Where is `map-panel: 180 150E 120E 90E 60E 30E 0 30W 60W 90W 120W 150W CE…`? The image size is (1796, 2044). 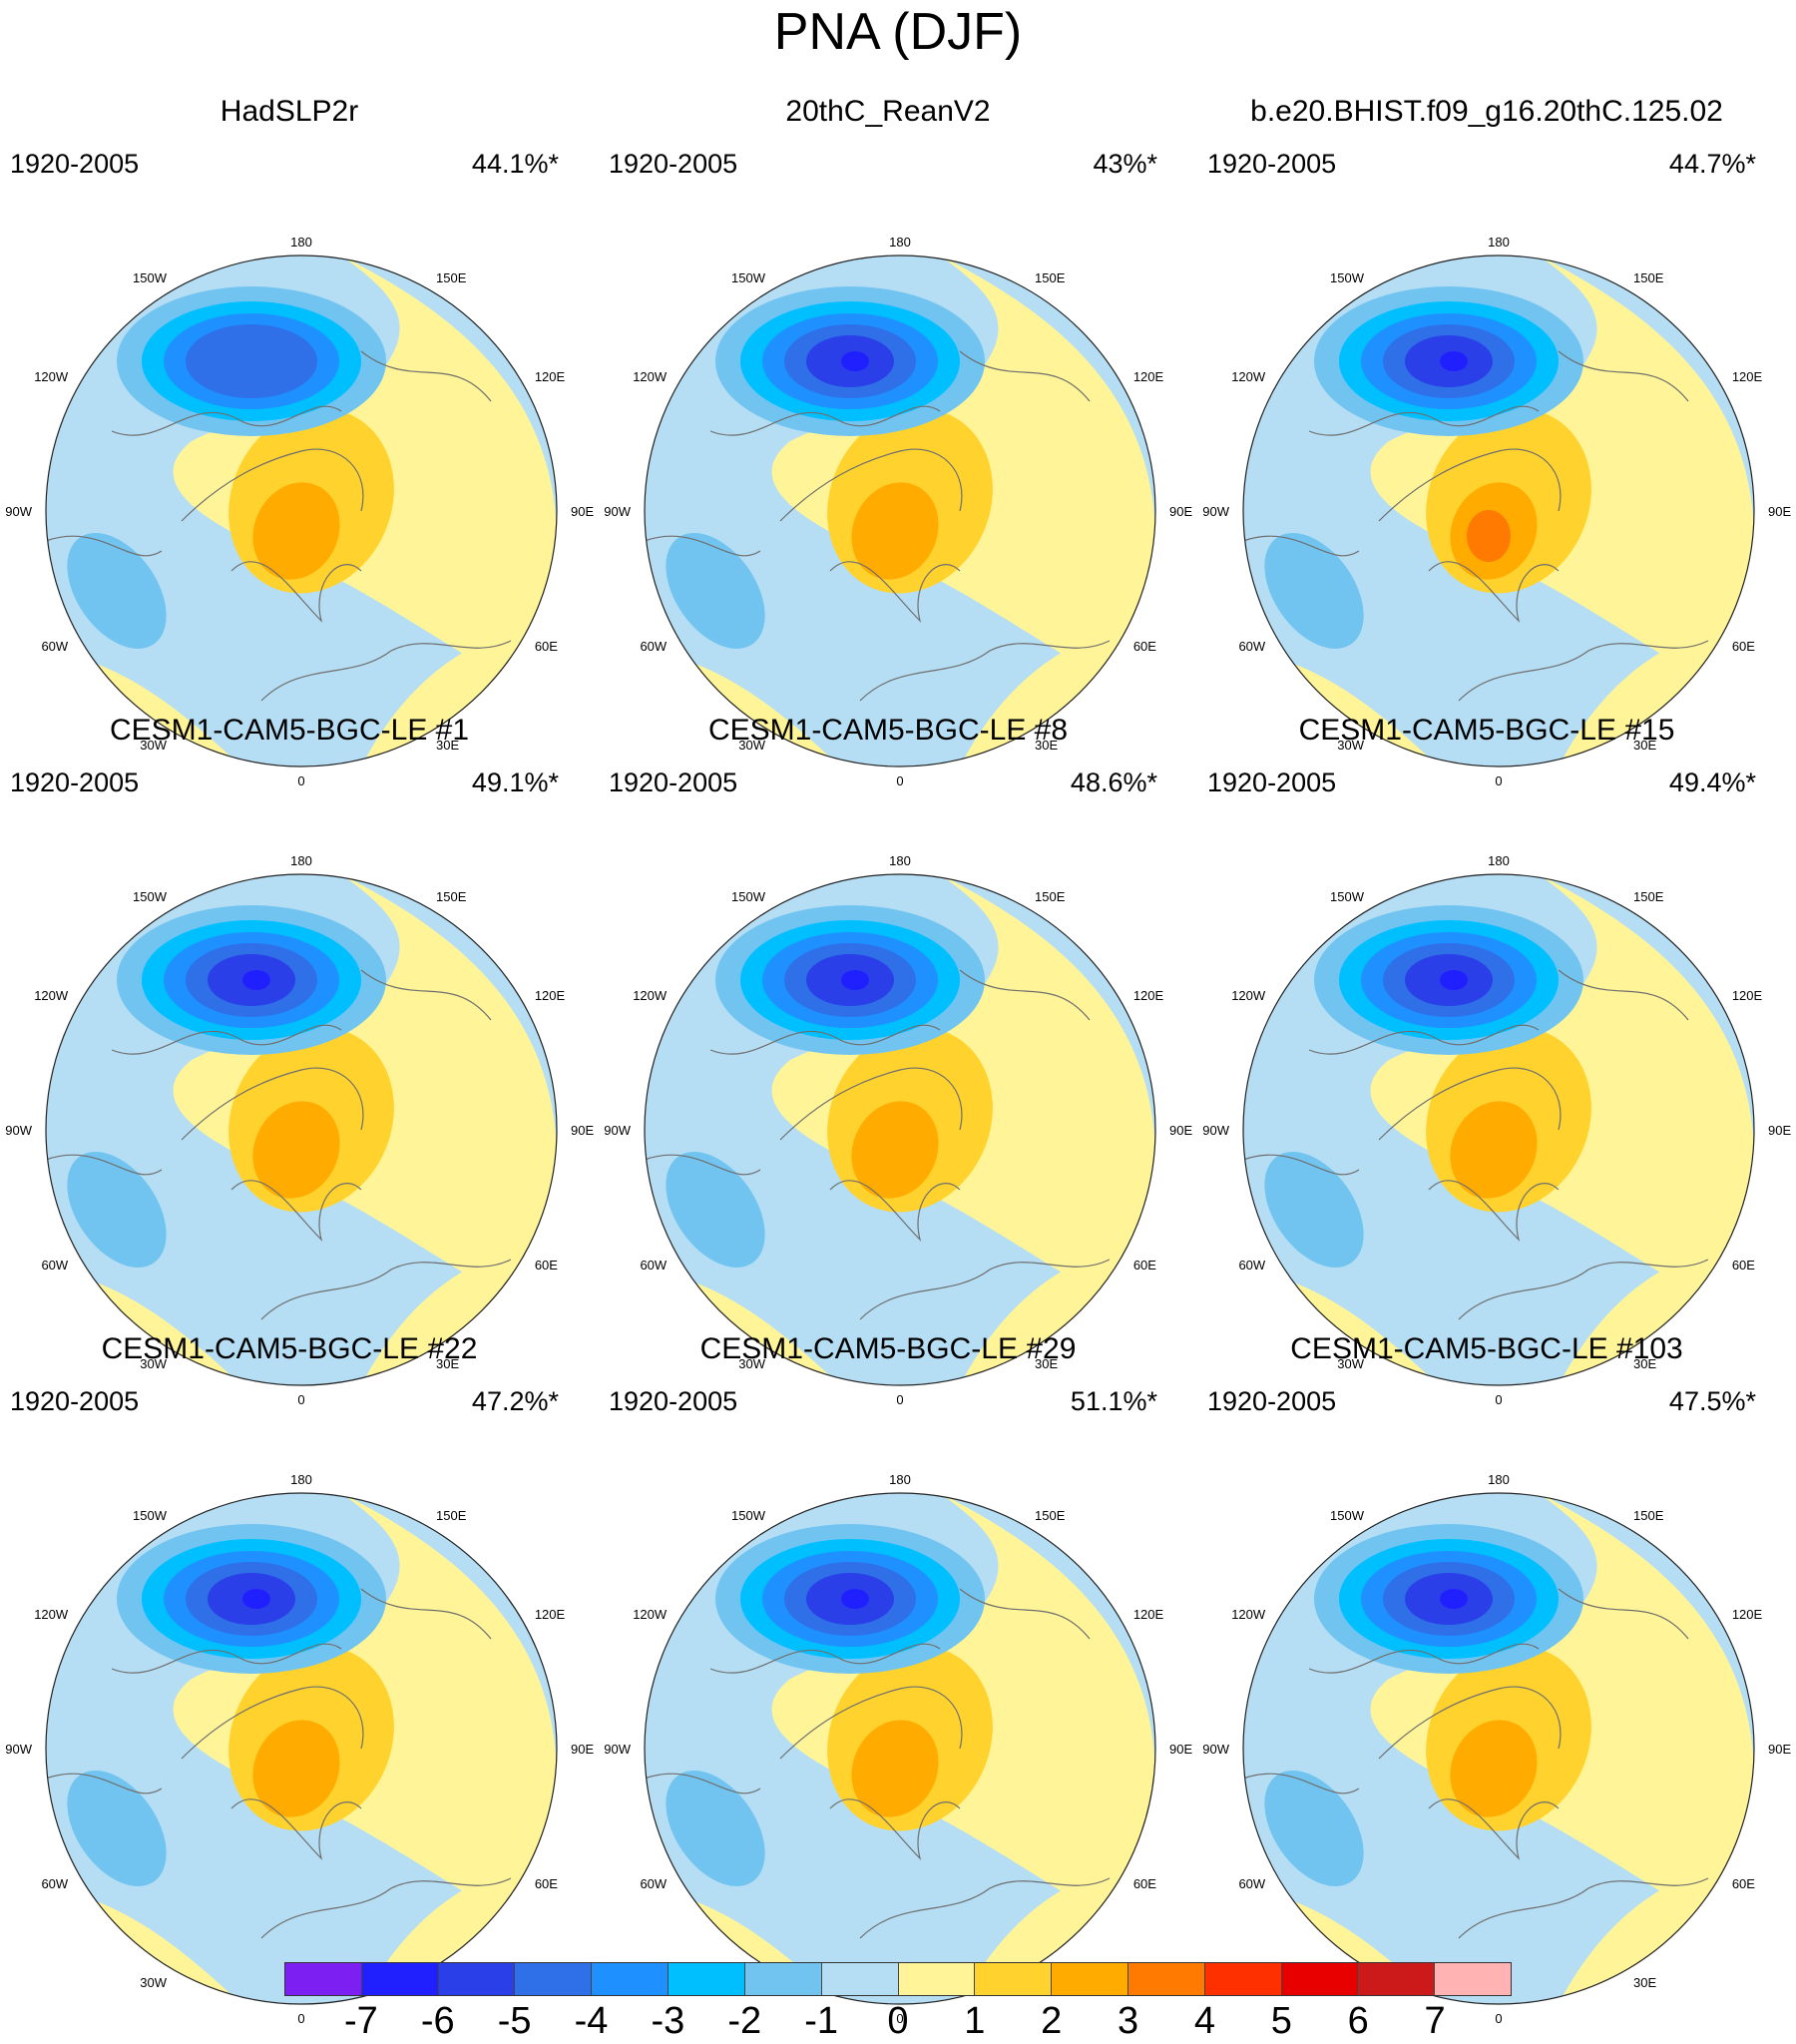
map-panel: 180 150E 120E 90E 60E 30E 0 30W 60W 90W 120W 150W CE… is located at coordinates (297, 1059).